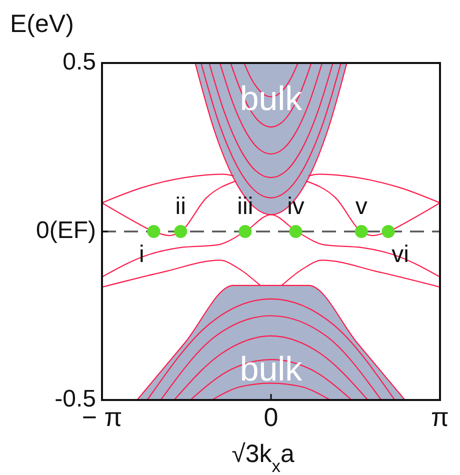  What do you see at coordinates (272, 369) in the screenshot?
I see `annotation: bulk` at bounding box center [272, 369].